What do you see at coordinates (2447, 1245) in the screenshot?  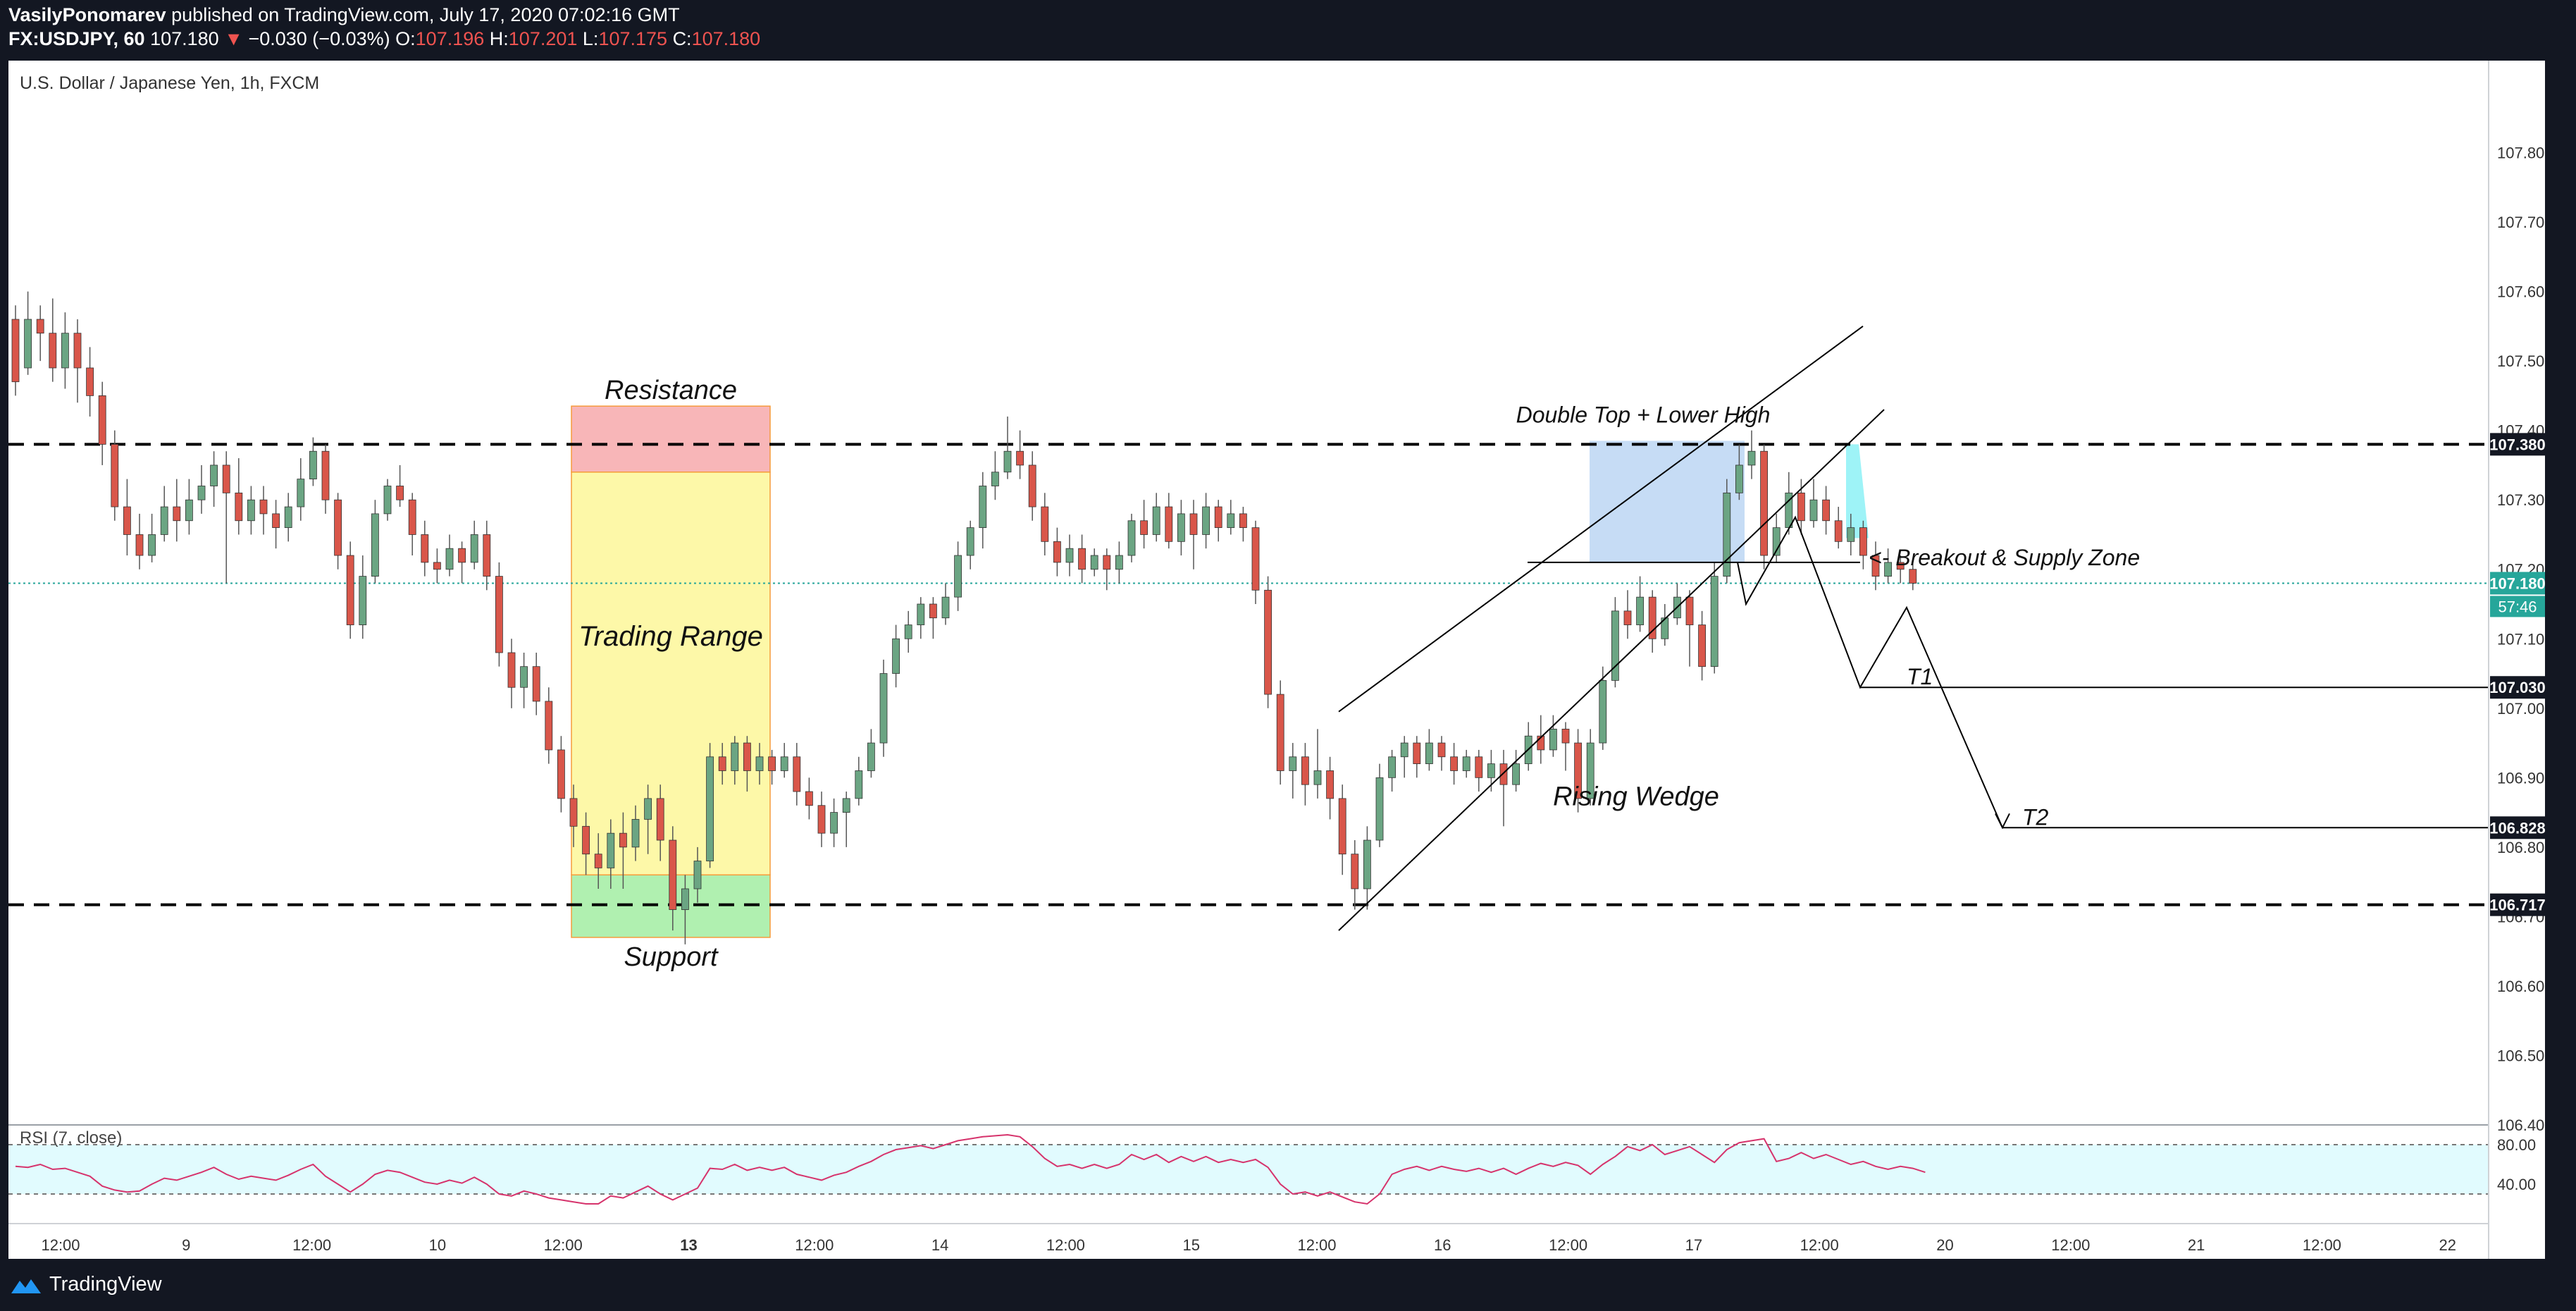 I see `time-tick-label: 22` at bounding box center [2447, 1245].